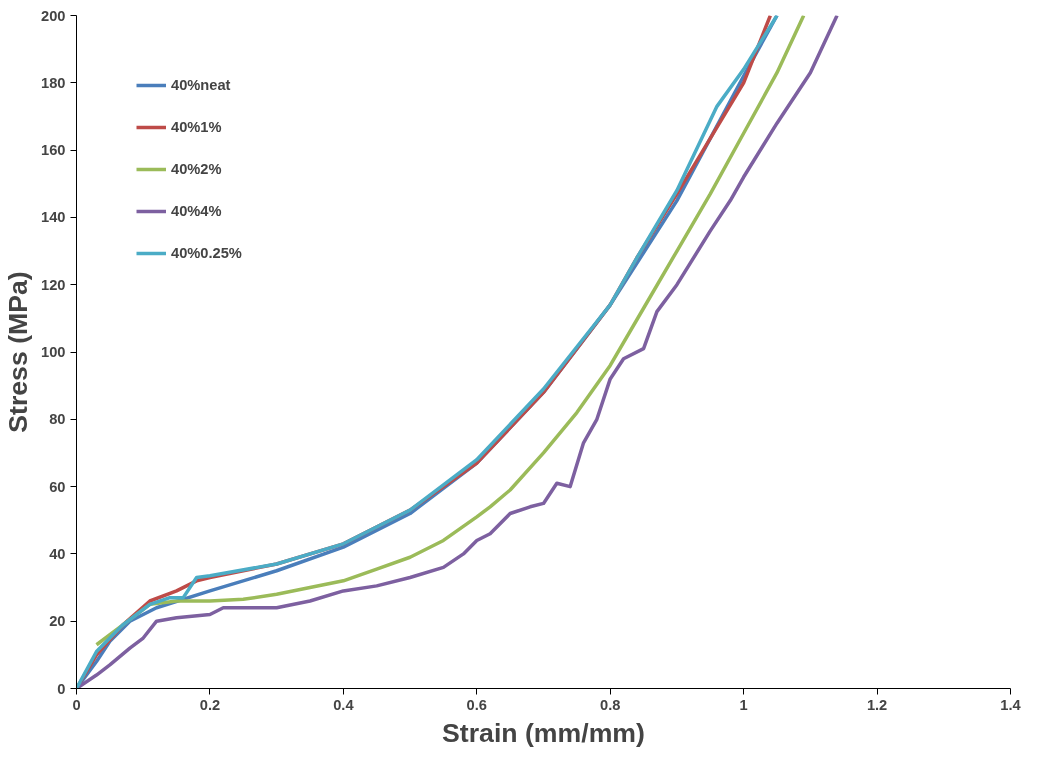 Image resolution: width=1037 pixels, height=757 pixels. I want to click on legend-label: 40%neat, so click(201, 85).